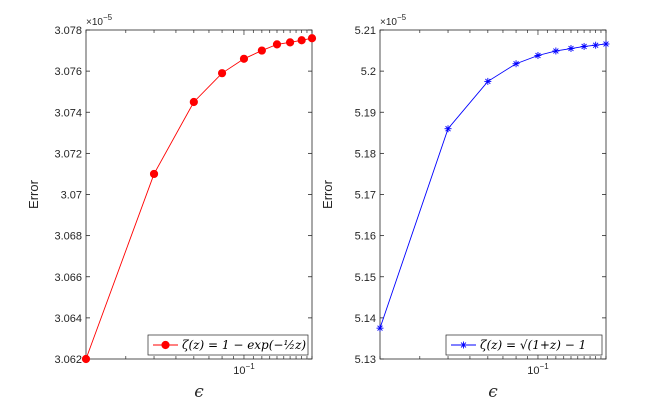 Image resolution: width=664 pixels, height=405 pixels. What do you see at coordinates (68, 72) in the screenshot?
I see `y-tick-label: 3.076` at bounding box center [68, 72].